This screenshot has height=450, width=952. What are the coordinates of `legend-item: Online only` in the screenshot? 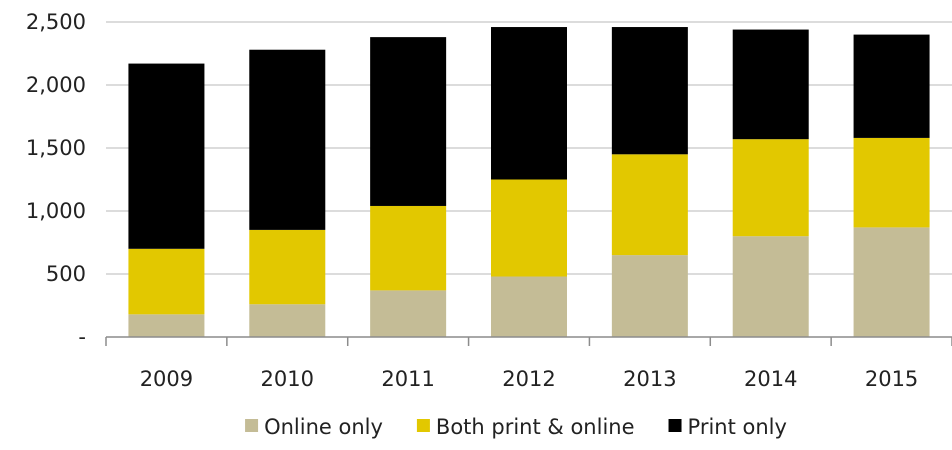 It's located at (314, 427).